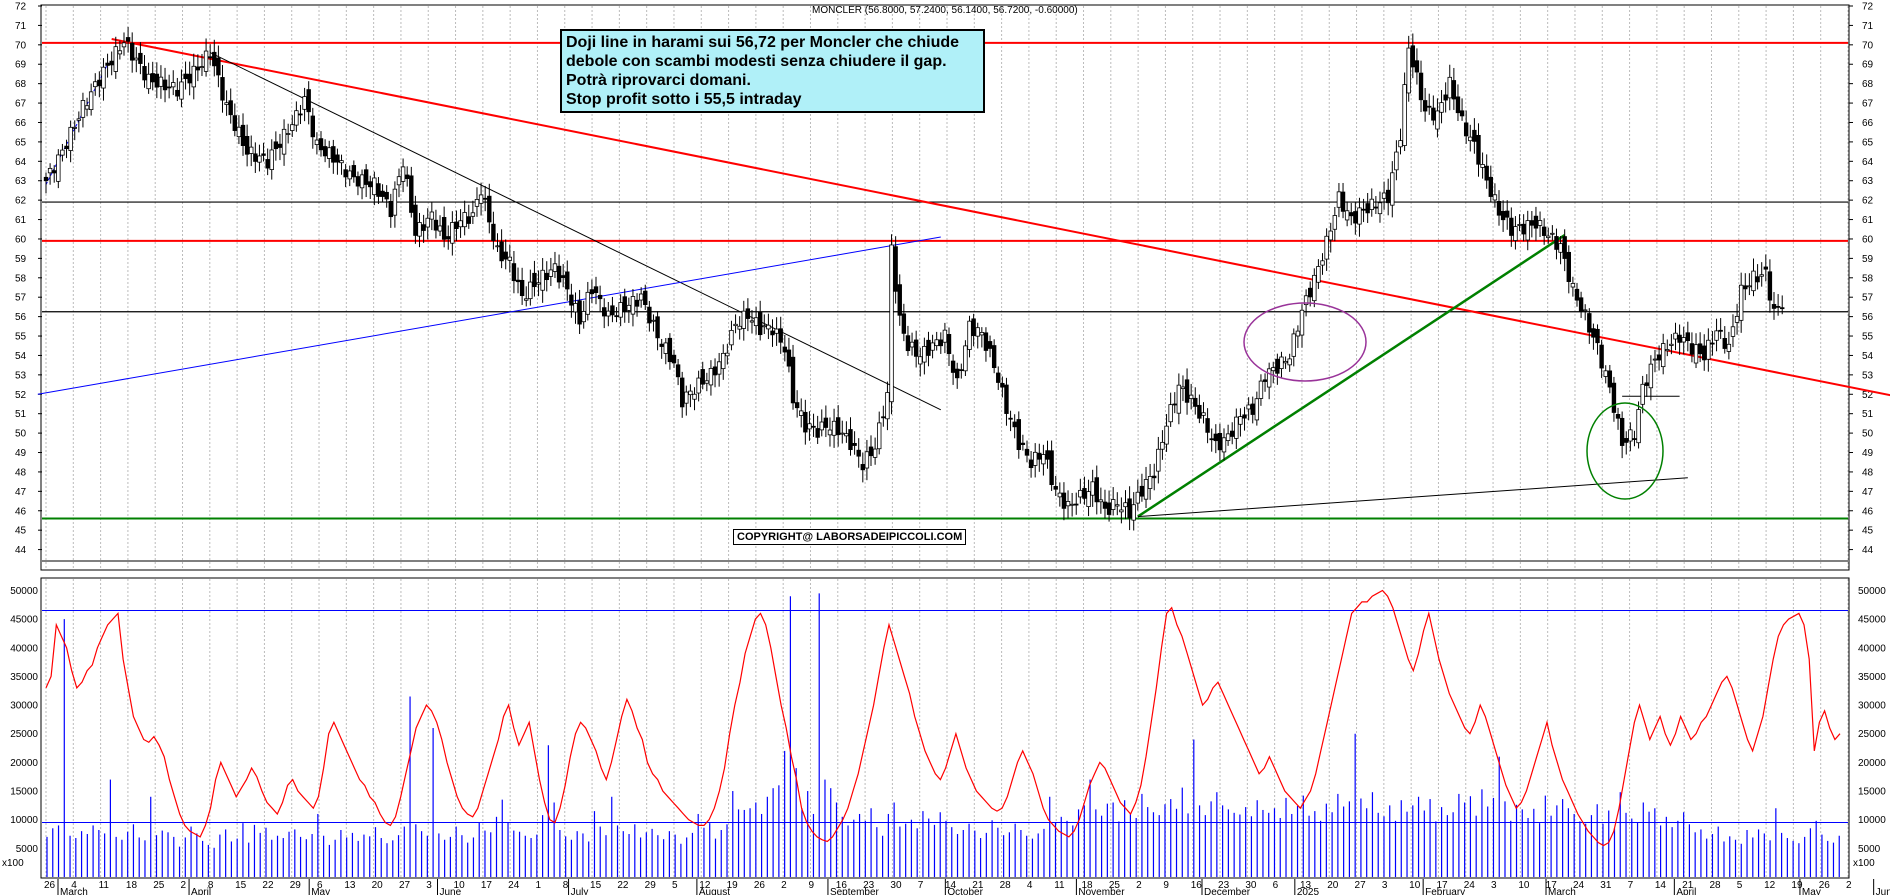 The width and height of the screenshot is (1890, 895). I want to click on price-tick-label: 52, so click(1868, 395).